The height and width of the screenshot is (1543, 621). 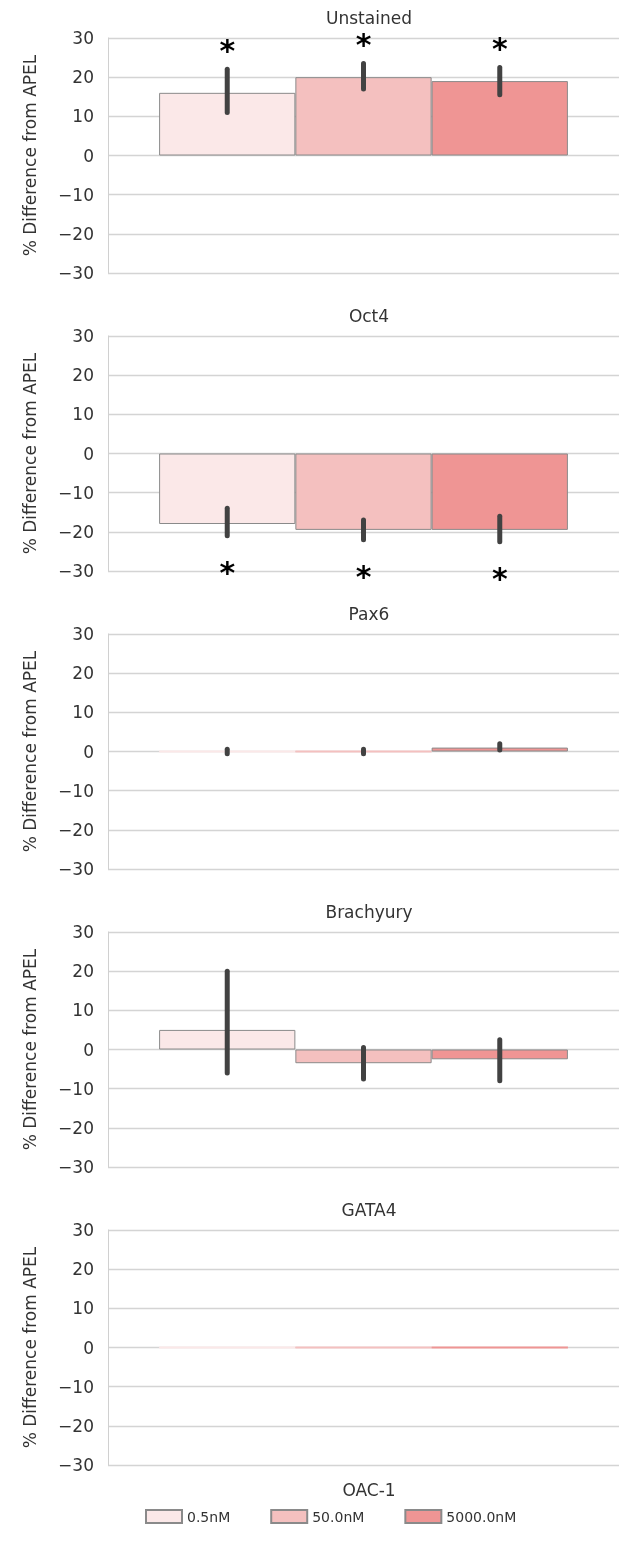 What do you see at coordinates (369, 1209) in the screenshot?
I see `chart-title: GATA4` at bounding box center [369, 1209].